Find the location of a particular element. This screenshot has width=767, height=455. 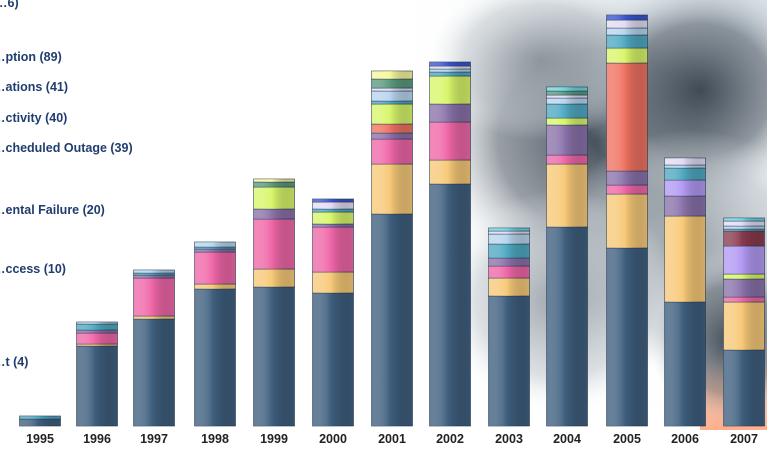

x-tick-label-2002: 2002 is located at coordinates (450, 439).